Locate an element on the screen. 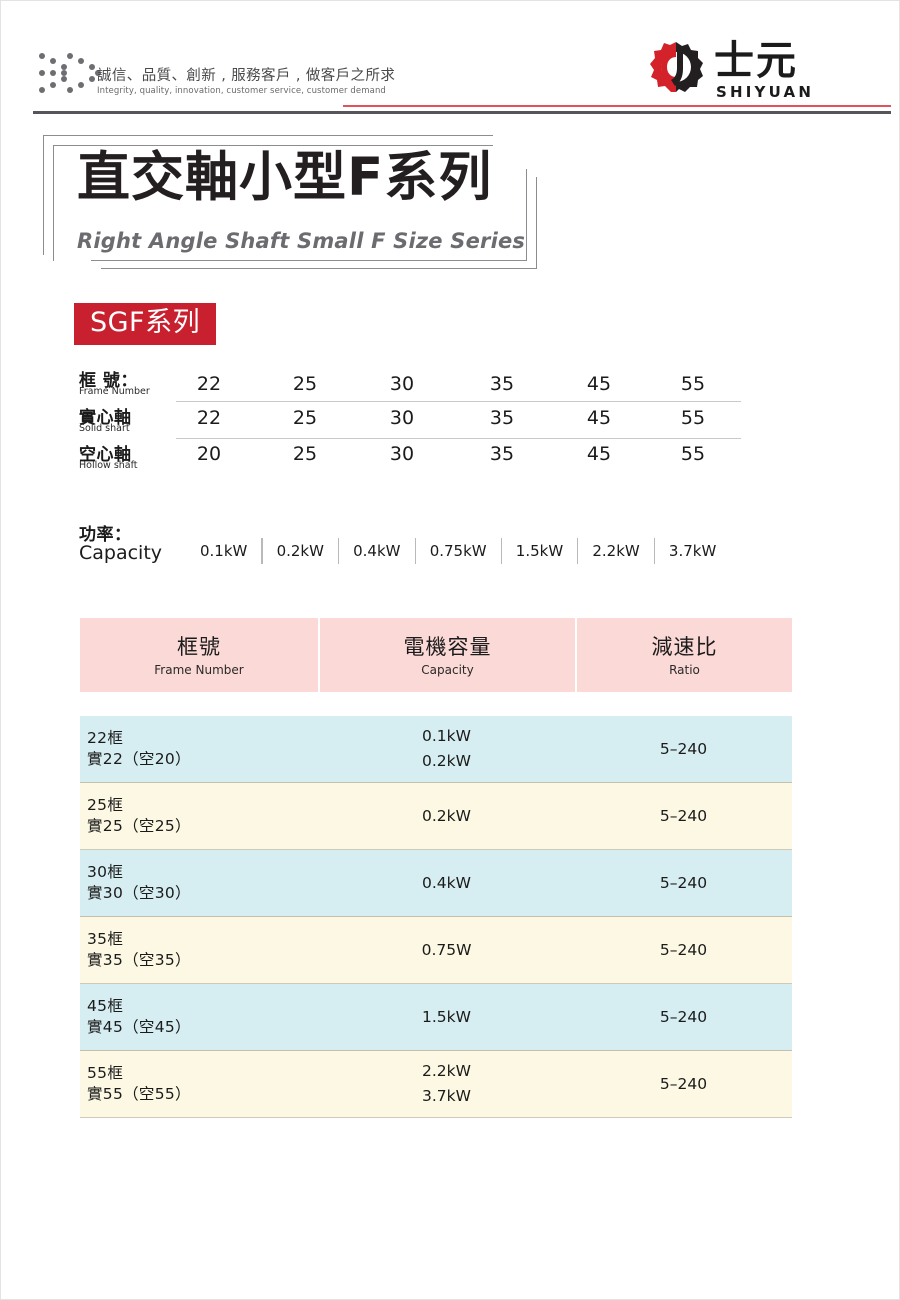 This screenshot has width=900, height=1300. logo-english-text: SHIYUAN is located at coordinates (765, 92).